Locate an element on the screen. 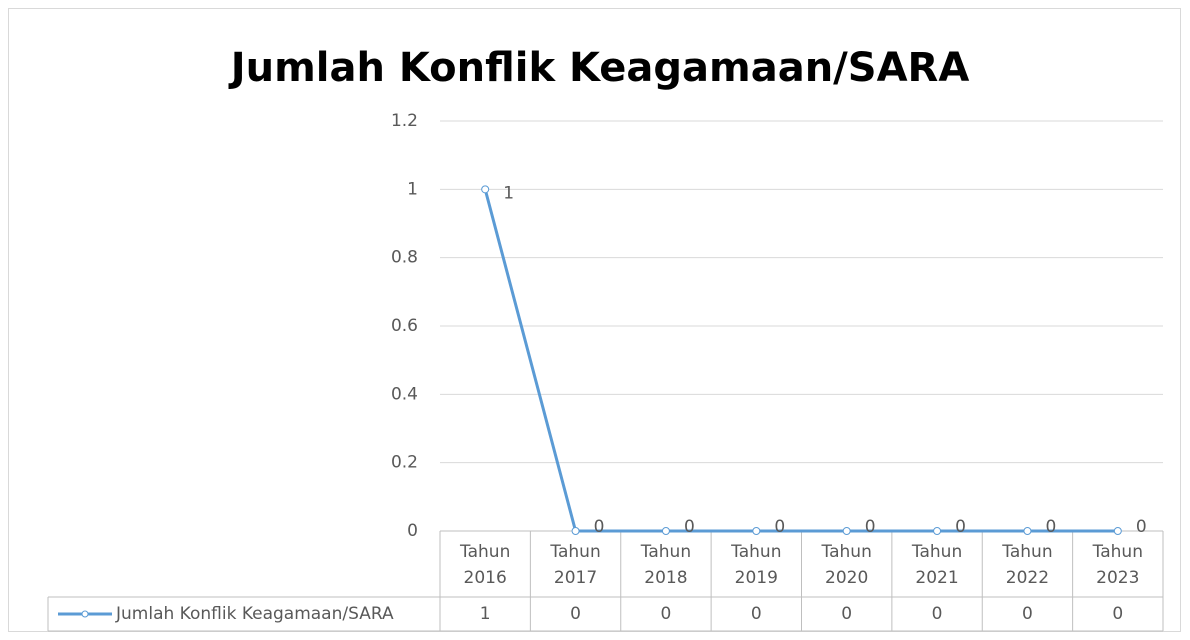 The width and height of the screenshot is (1190, 640). x-tick-label: Tahun 2022 is located at coordinates (1027, 565).